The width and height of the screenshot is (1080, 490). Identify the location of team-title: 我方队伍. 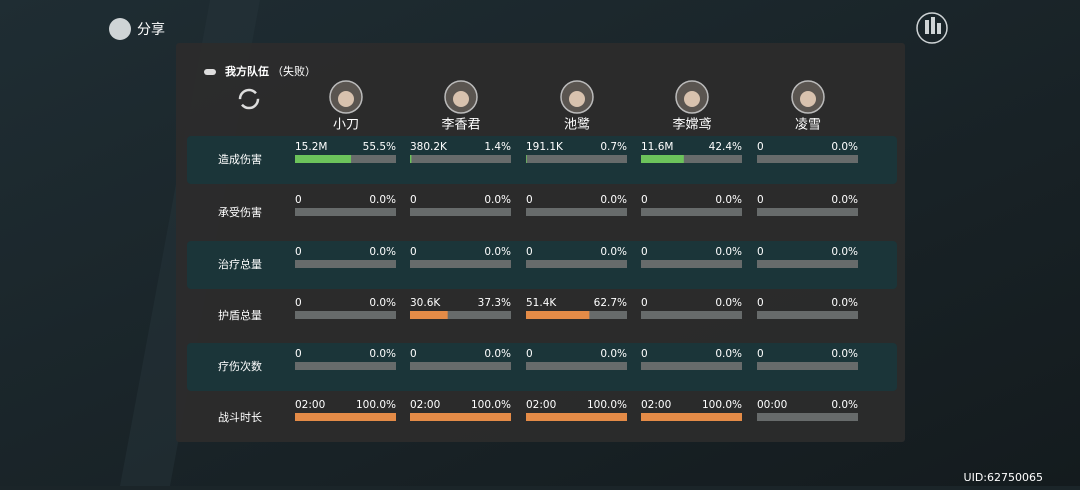
(247, 71).